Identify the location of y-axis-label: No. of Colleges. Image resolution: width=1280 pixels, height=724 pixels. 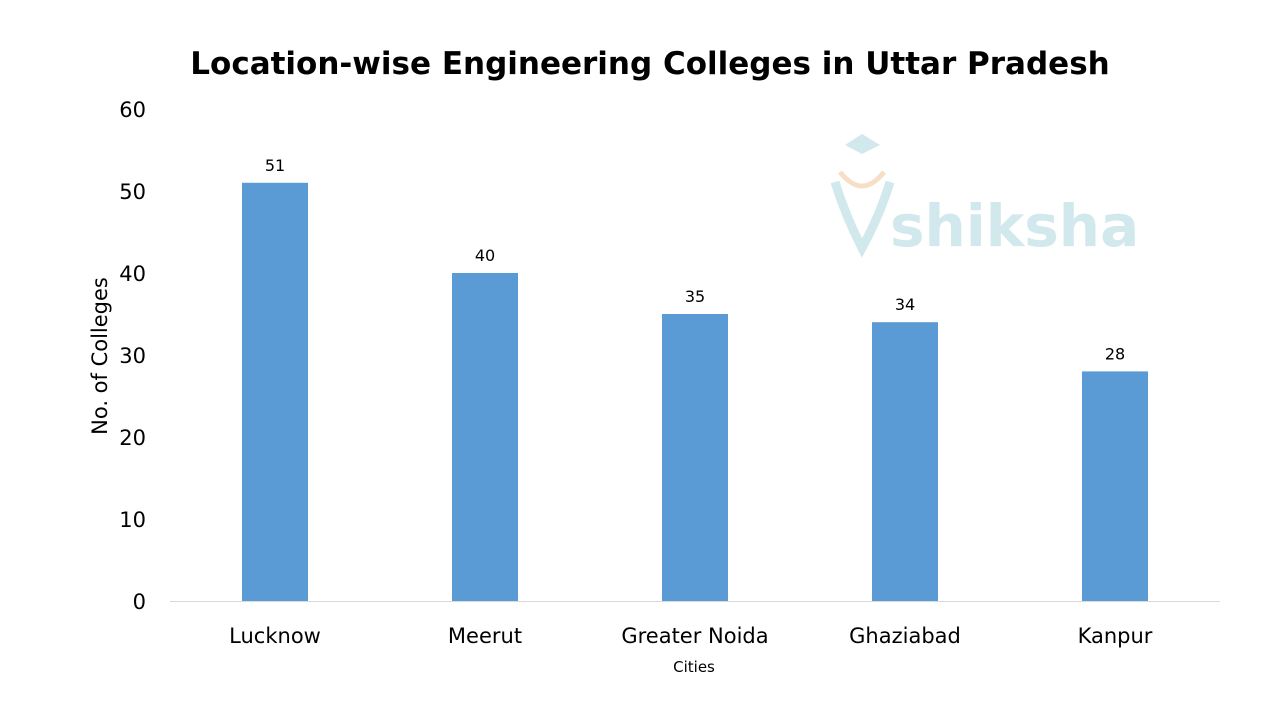
(100, 356).